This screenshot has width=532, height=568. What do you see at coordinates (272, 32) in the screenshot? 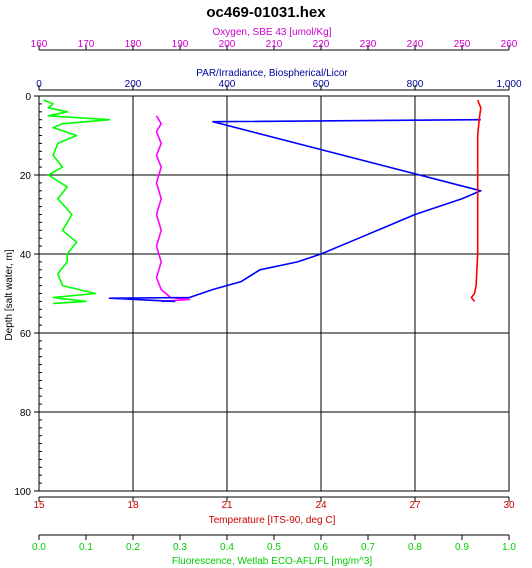
I see `oxygen-axis-label: Oxygen, SBE 43 [umol/Kg]` at bounding box center [272, 32].